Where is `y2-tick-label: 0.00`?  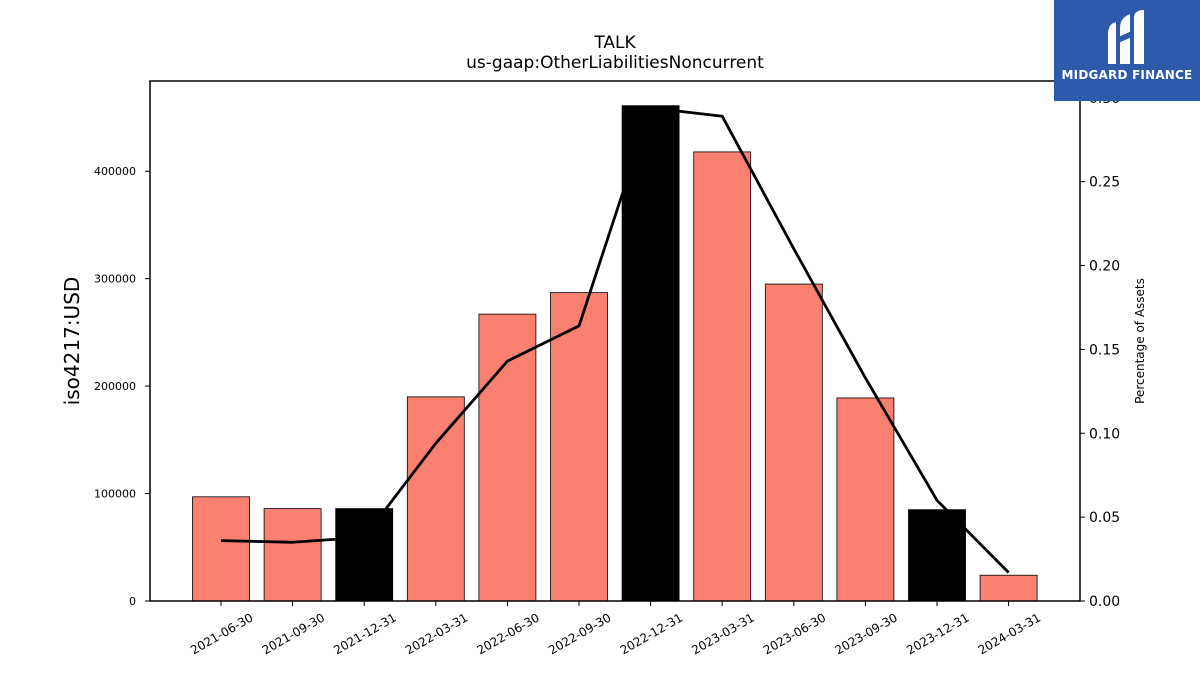
y2-tick-label: 0.00 is located at coordinates (1104, 602).